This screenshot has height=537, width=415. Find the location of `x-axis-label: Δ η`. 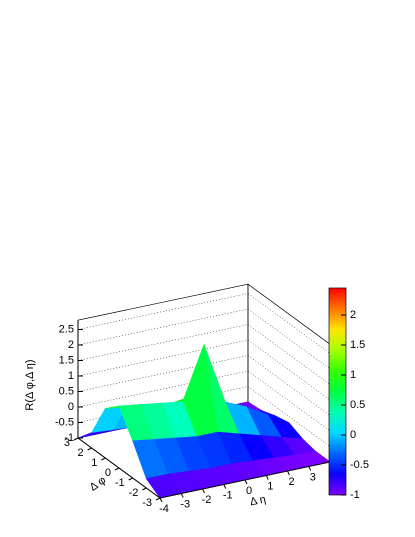

x-axis-label: Δ η is located at coordinates (258, 500).